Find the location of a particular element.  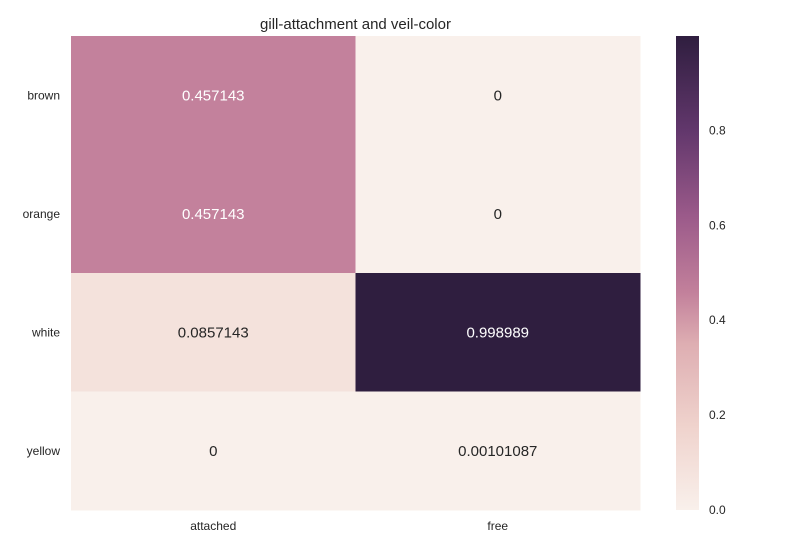

cell-value-label: 0.0857143 is located at coordinates (213, 332).